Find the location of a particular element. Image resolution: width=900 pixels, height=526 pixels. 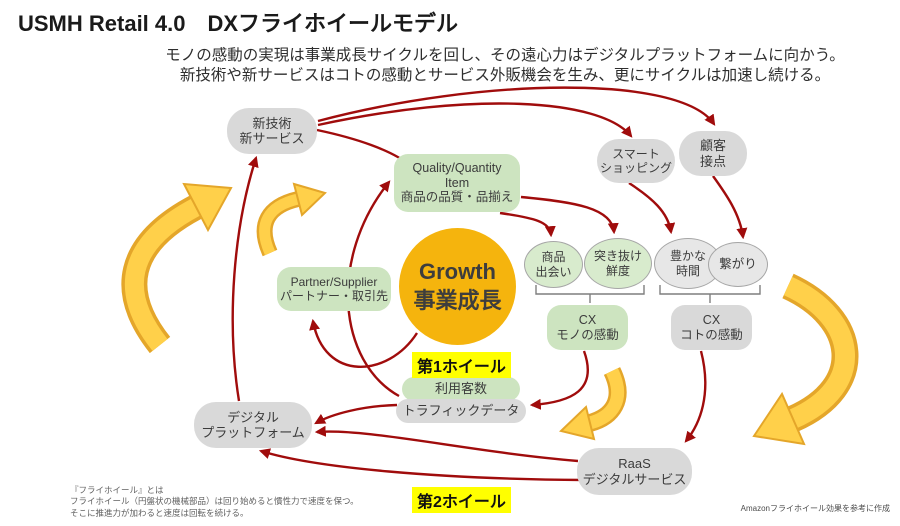

yellow-arrow-center-down is located at coordinates (592, 404).